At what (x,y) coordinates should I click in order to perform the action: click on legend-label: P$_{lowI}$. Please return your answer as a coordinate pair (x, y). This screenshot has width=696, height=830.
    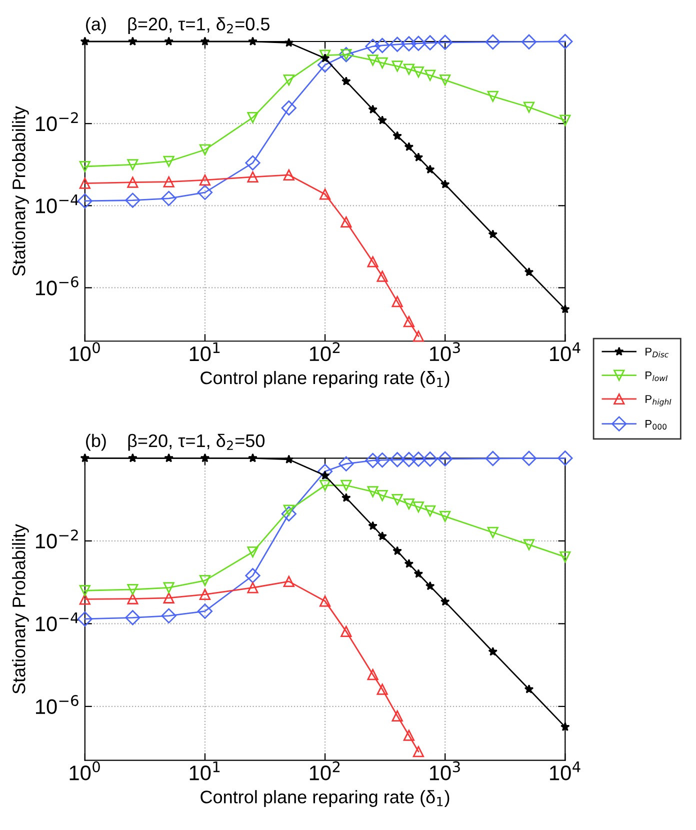
    Looking at the image, I should click on (657, 377).